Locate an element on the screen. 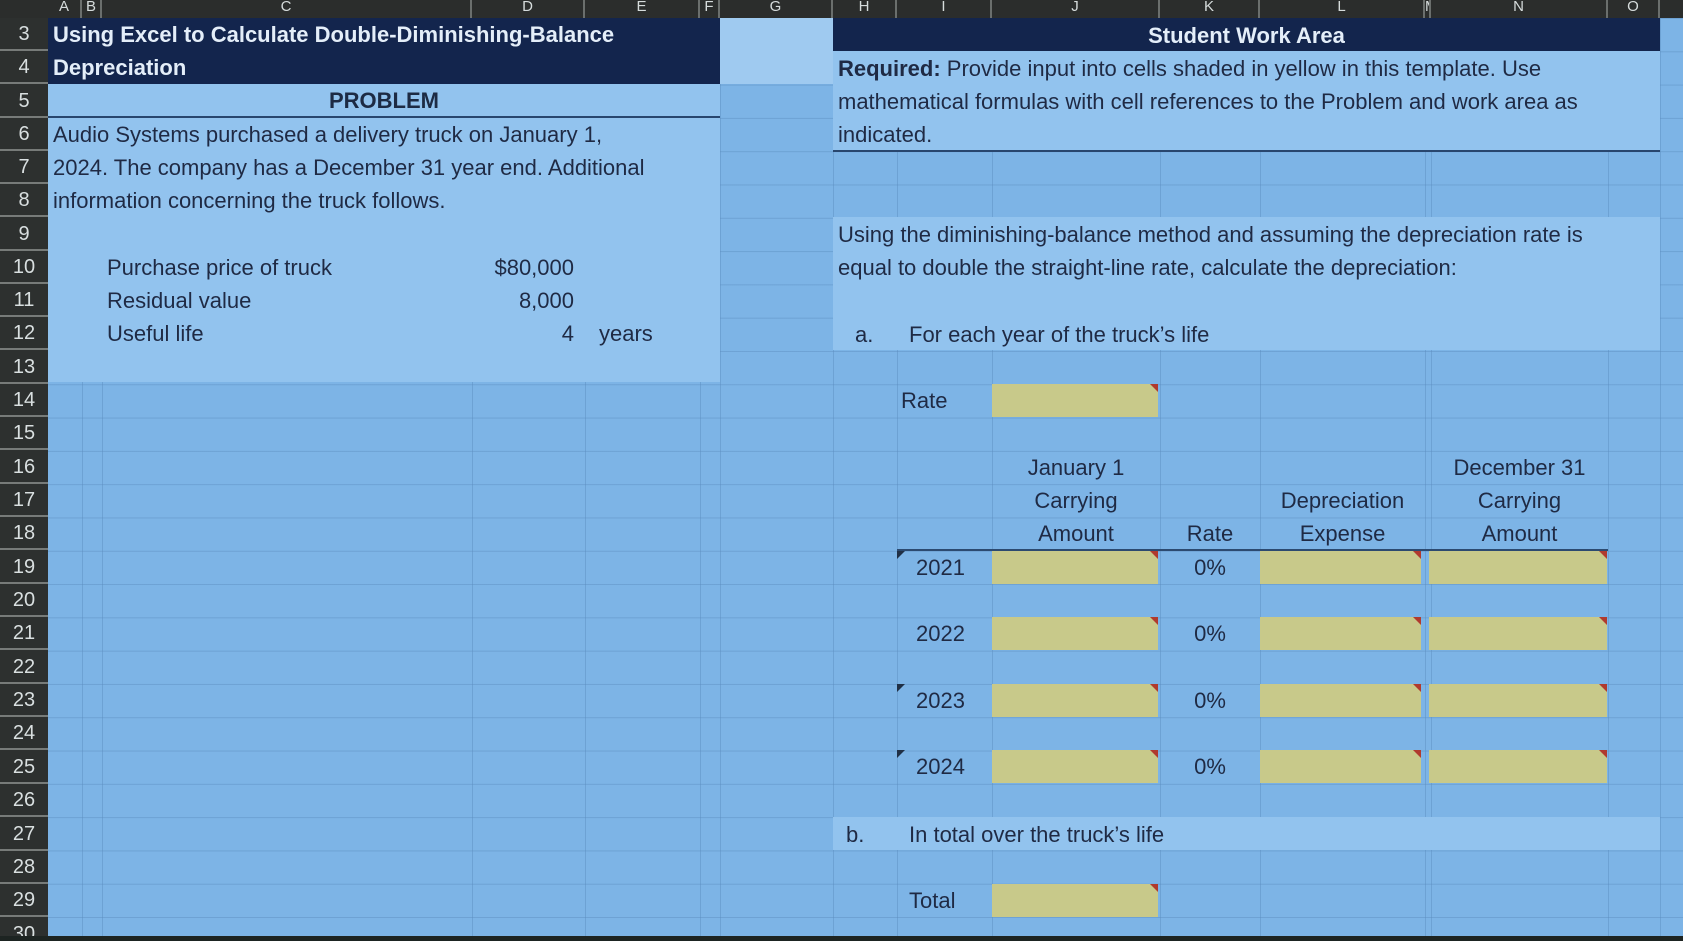 The height and width of the screenshot is (941, 1683). row-header-3: 3 is located at coordinates (24, 34).